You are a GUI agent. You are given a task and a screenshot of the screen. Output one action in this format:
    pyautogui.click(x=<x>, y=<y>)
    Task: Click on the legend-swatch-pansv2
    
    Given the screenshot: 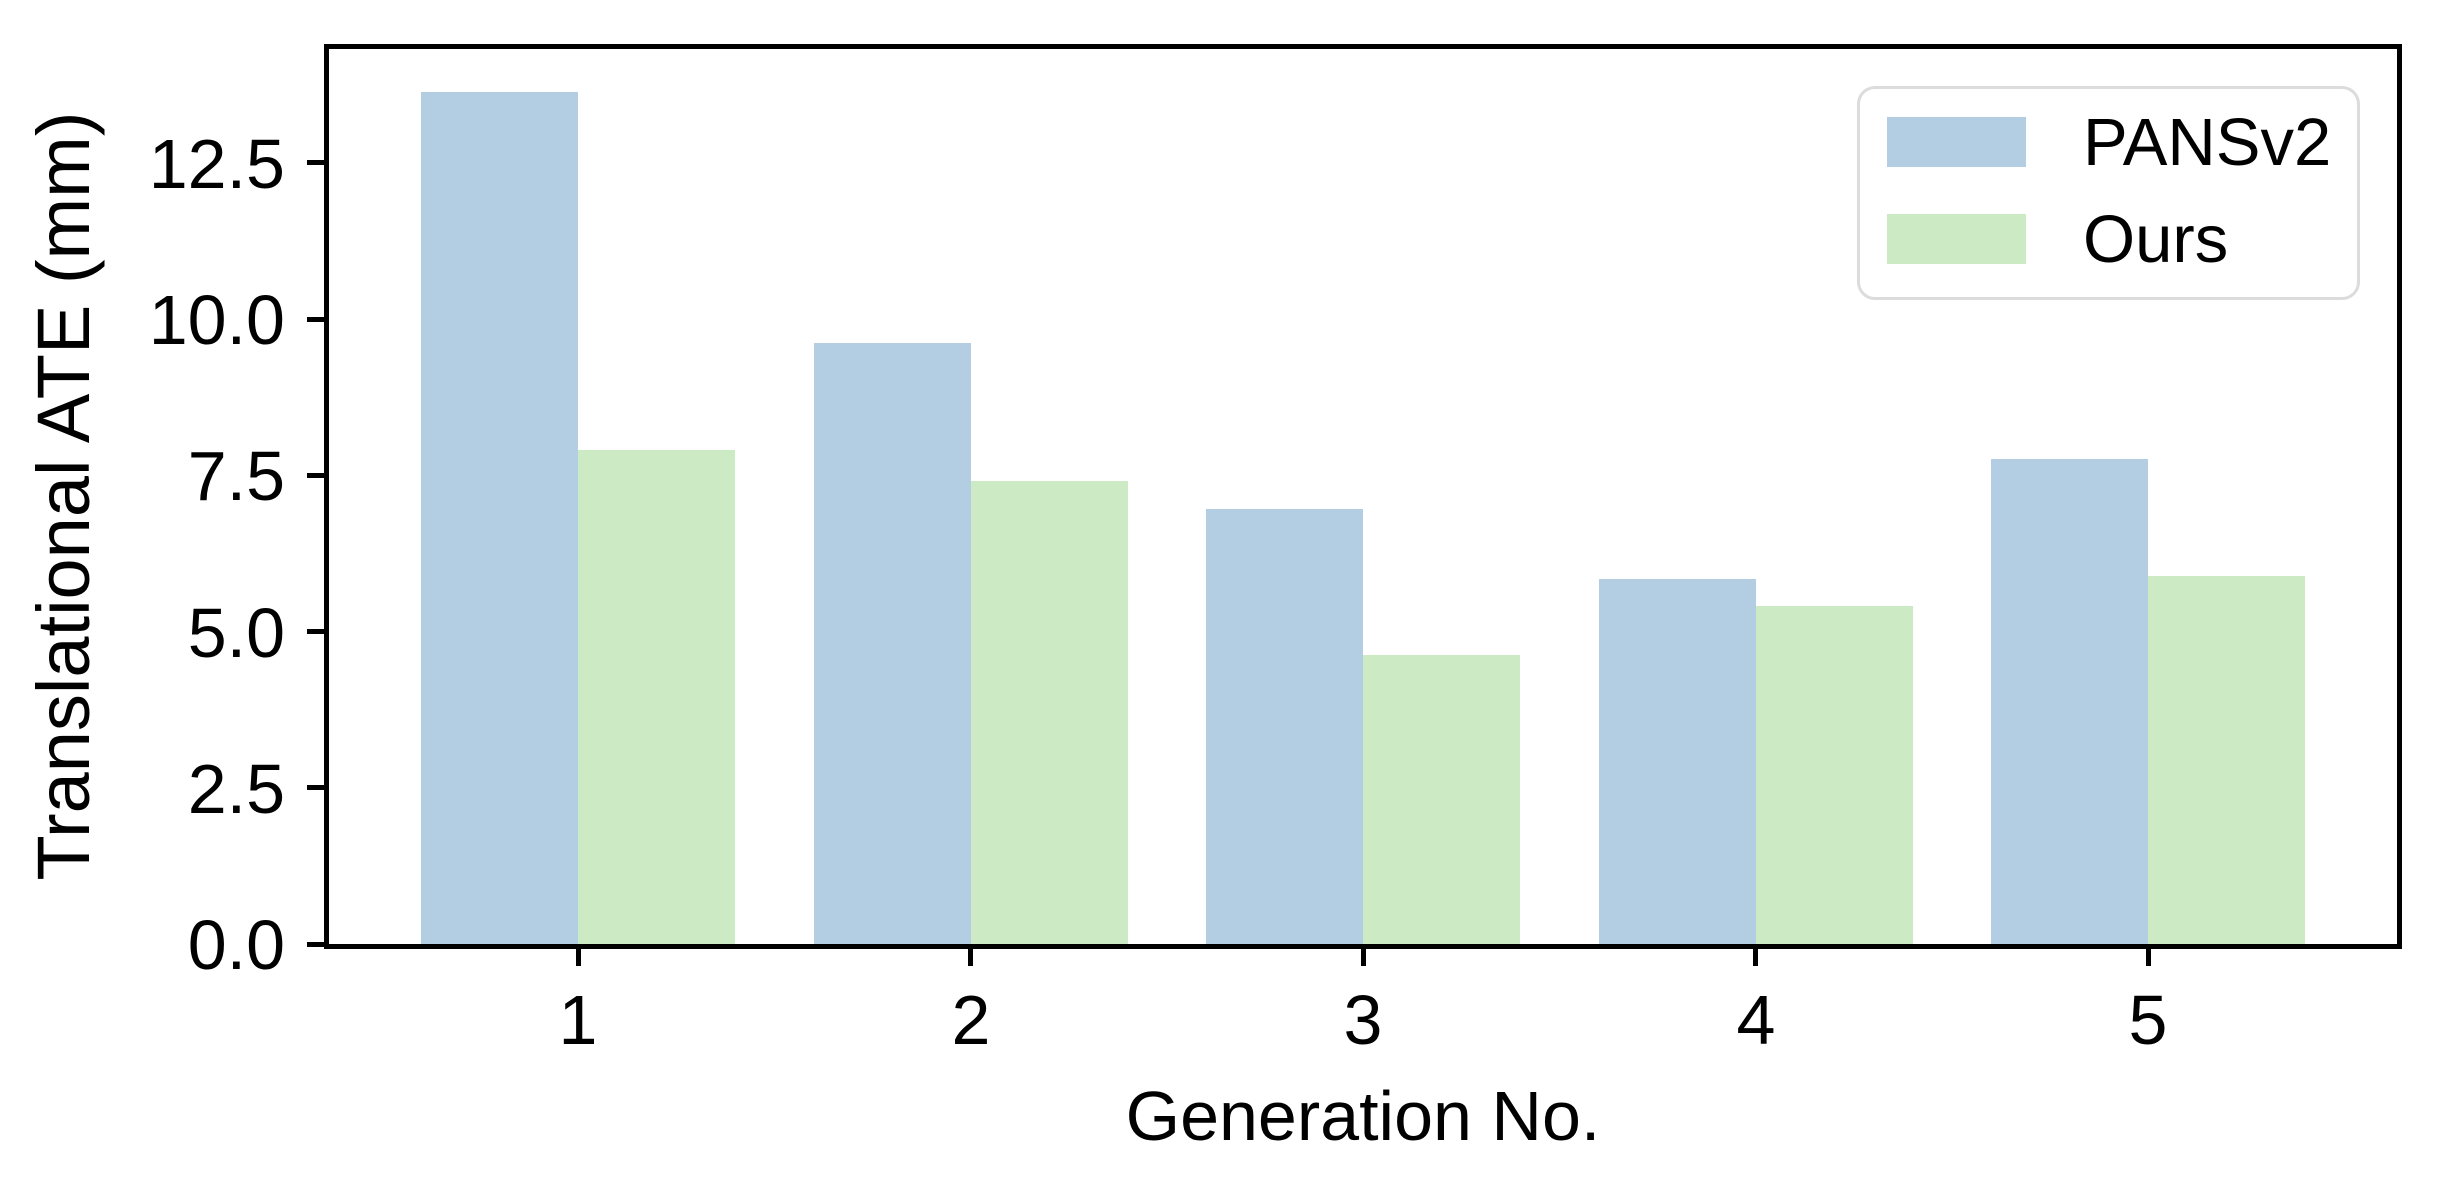 What is the action you would take?
    pyautogui.click(x=1956, y=142)
    